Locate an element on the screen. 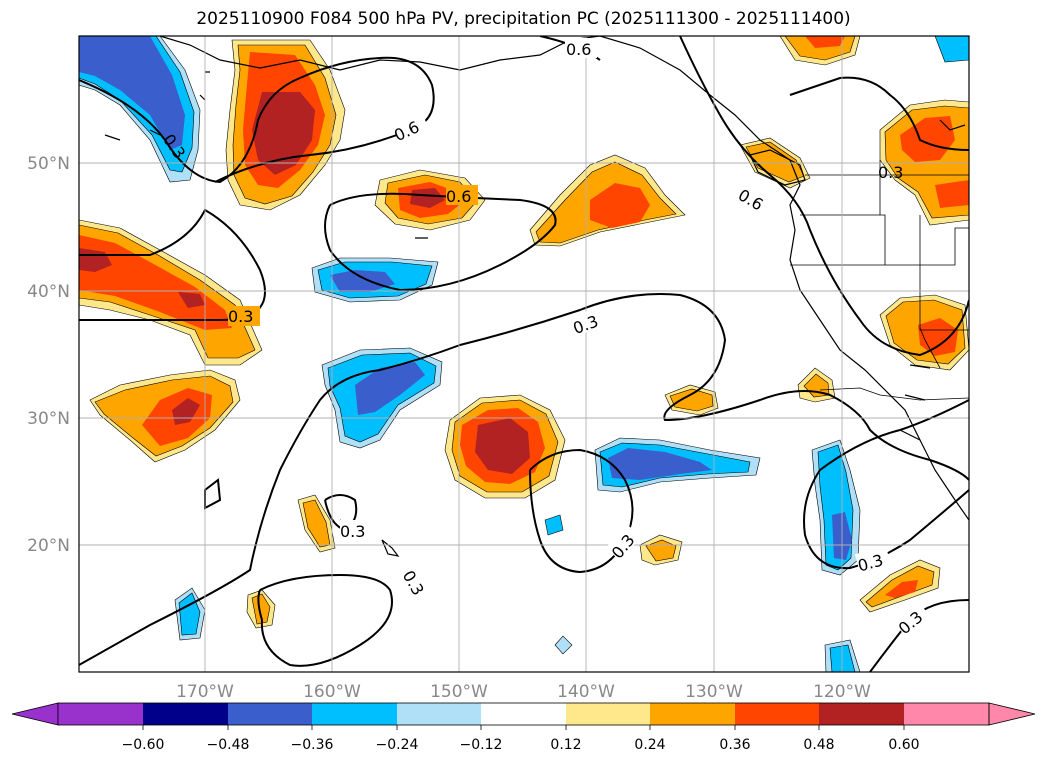  lat-label-50n: 50°N is located at coordinates (48, 164).